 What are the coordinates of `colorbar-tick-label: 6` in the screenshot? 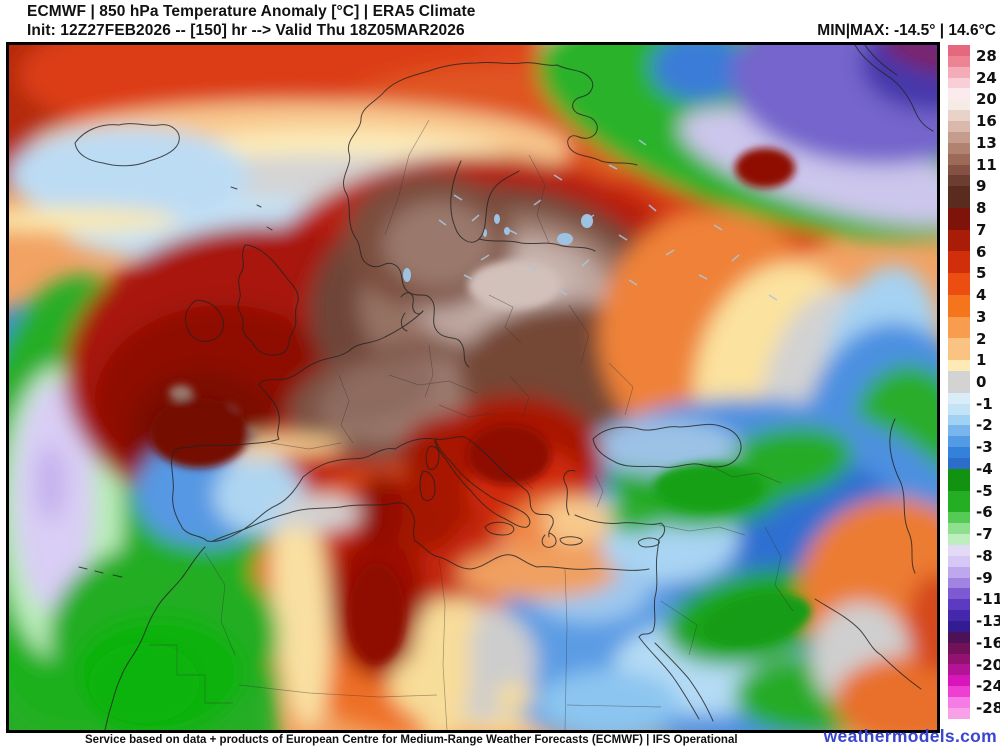 It's located at (981, 251).